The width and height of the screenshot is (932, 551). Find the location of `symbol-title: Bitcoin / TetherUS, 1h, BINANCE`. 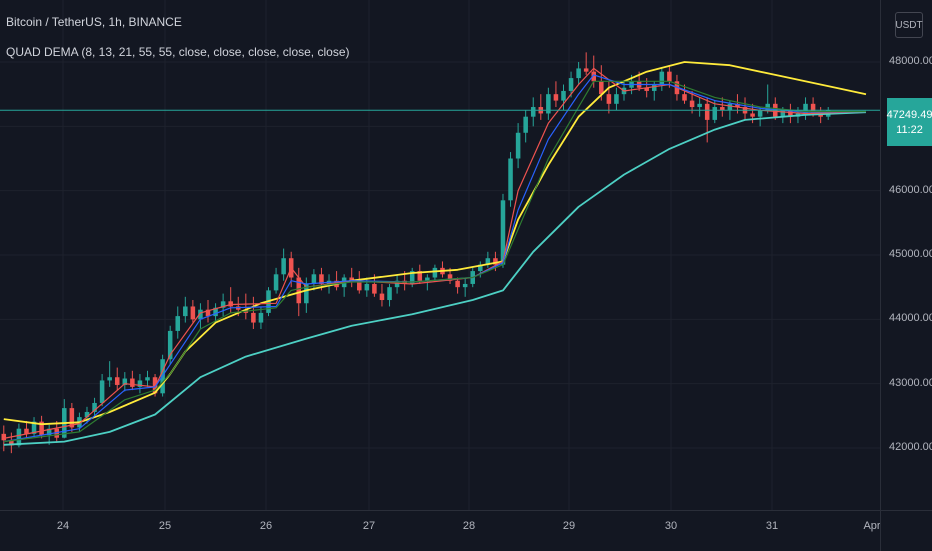

symbol-title: Bitcoin / TetherUS, 1h, BINANCE is located at coordinates (94, 22).